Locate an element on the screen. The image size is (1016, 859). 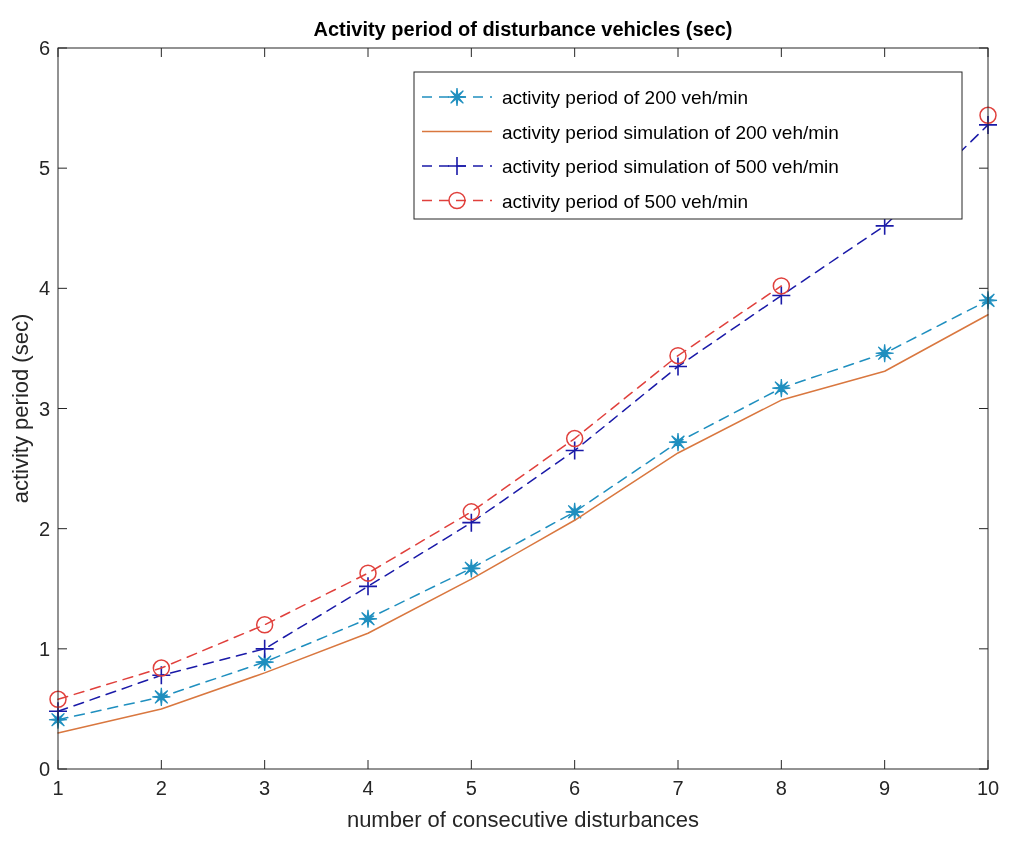
chart-title: Activity period of disturbance vehicles (sec) is located at coordinates (523, 29).